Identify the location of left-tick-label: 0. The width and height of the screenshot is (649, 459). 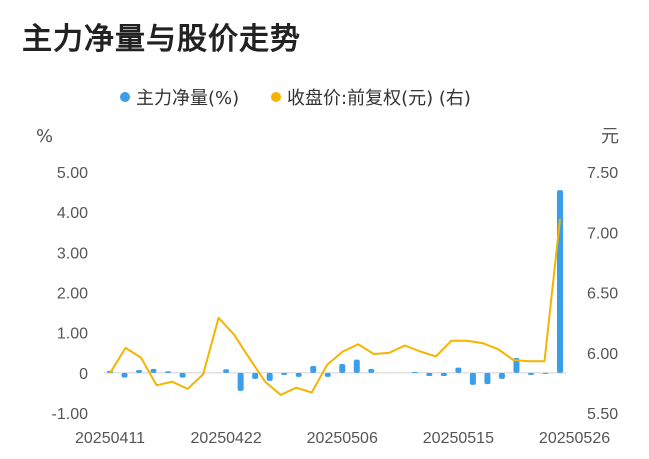
(83, 374).